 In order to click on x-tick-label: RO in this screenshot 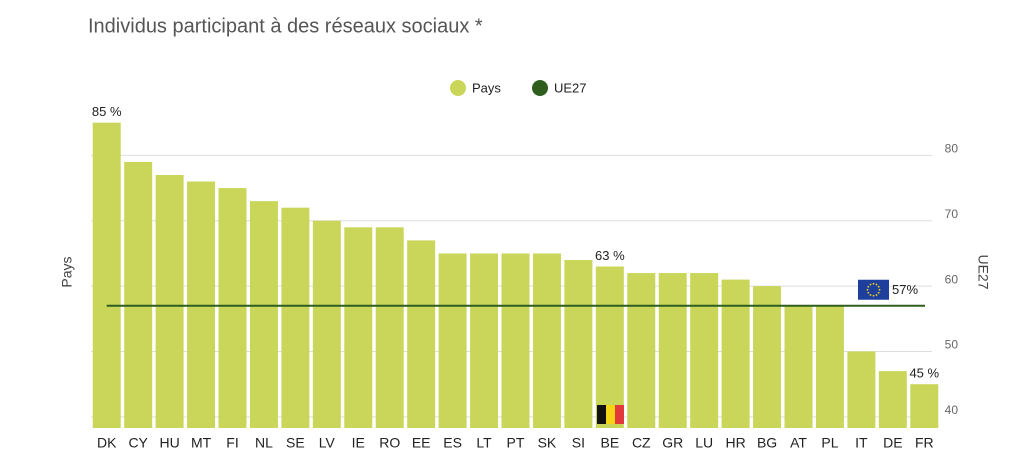, I will do `click(389, 443)`.